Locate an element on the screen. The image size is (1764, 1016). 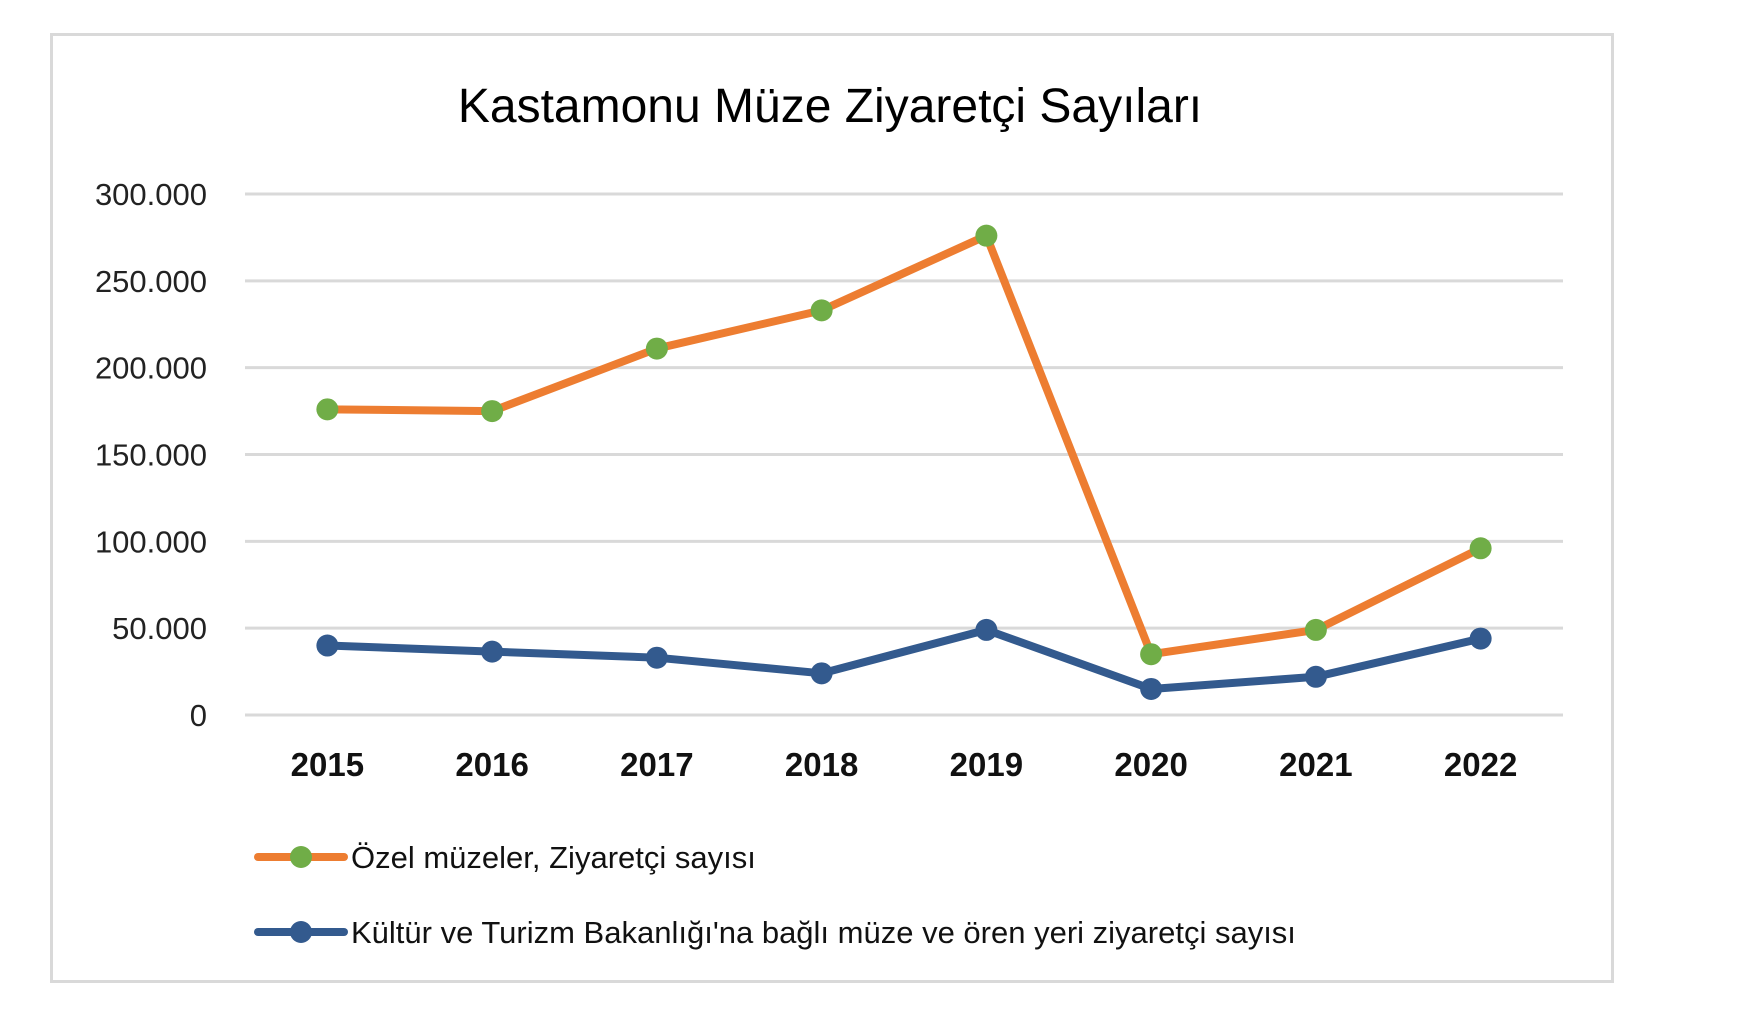
y-tick-label: 250.000 is located at coordinates (151, 281).